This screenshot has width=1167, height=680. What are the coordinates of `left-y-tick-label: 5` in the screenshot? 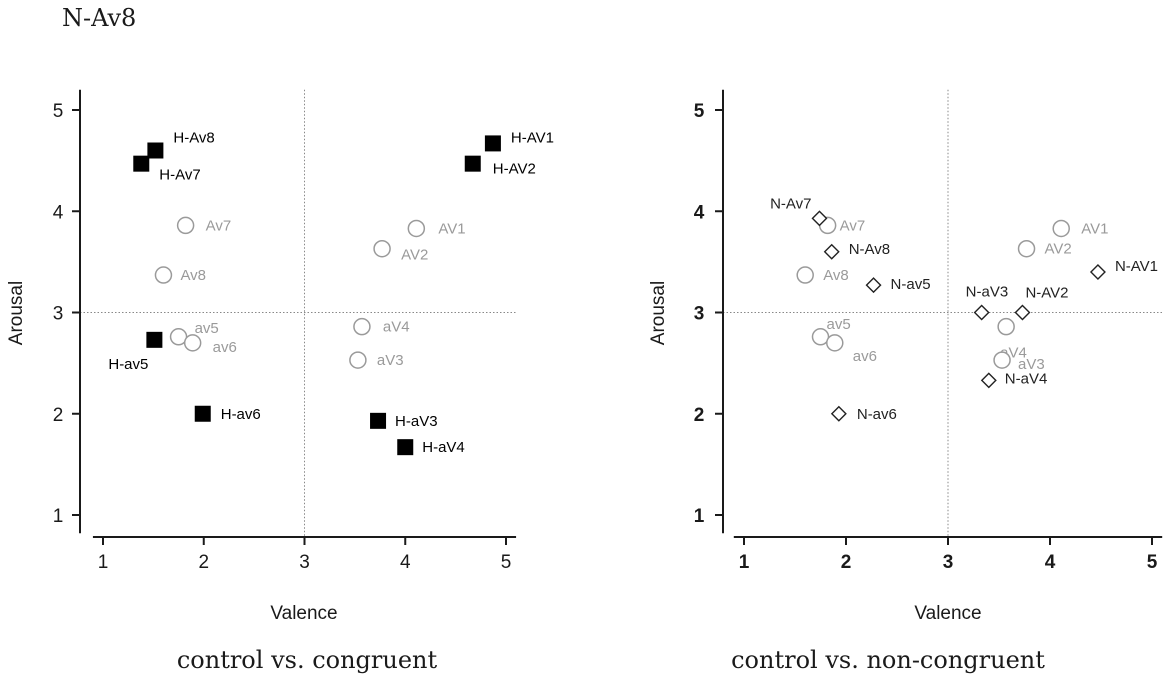 It's located at (58, 111).